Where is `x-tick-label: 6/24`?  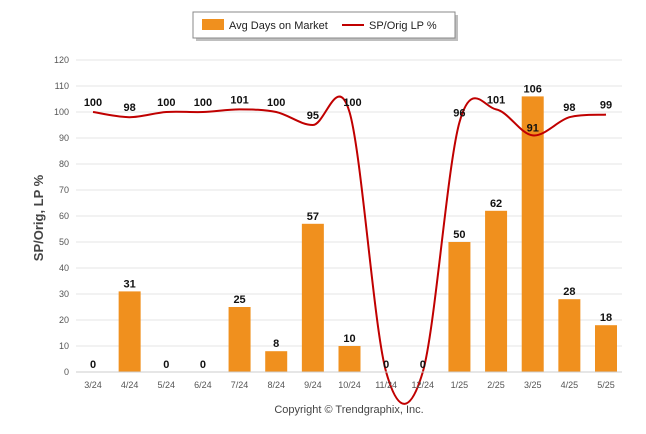
x-tick-label: 6/24 is located at coordinates (203, 385).